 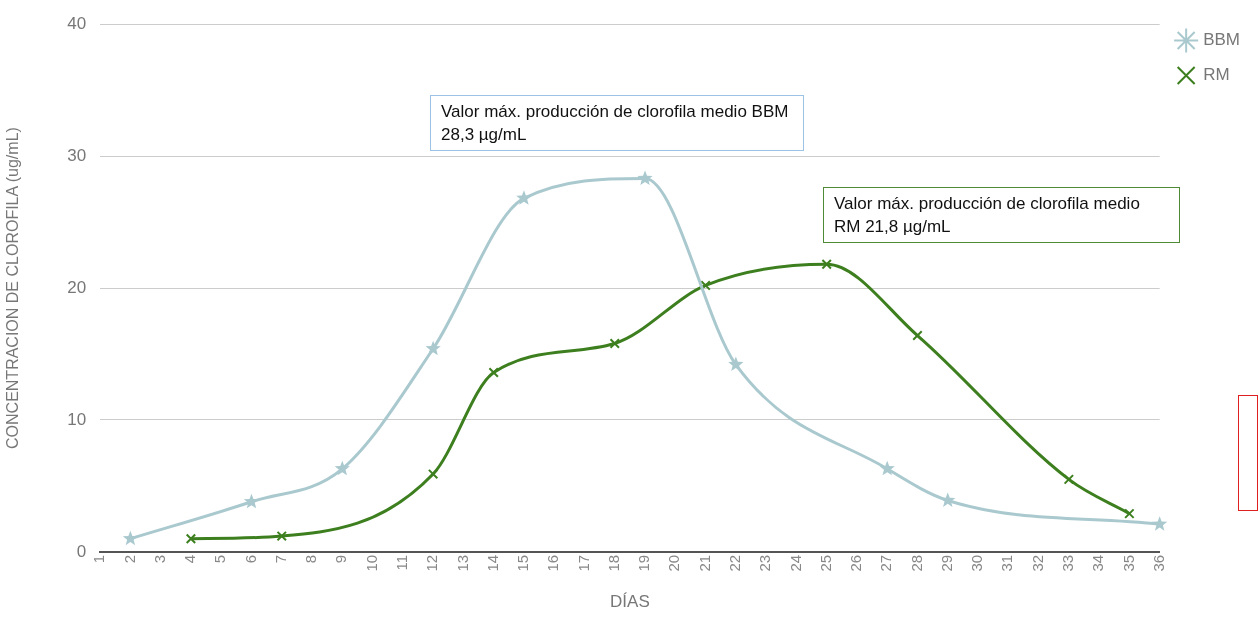 What do you see at coordinates (734, 563) in the screenshot?
I see `x-tick-label: 22` at bounding box center [734, 563].